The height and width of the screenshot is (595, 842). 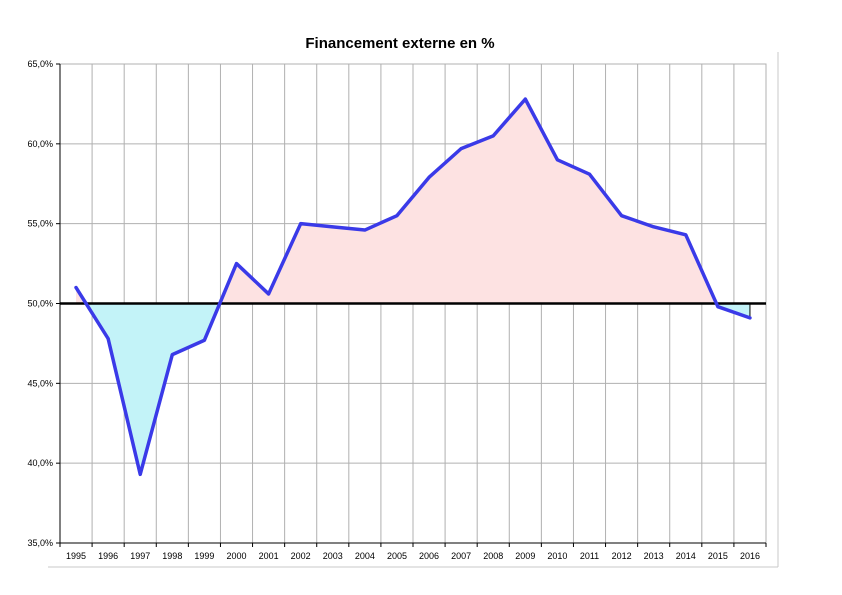 What do you see at coordinates (40, 383) in the screenshot?
I see `y-tick-label: 45,0%` at bounding box center [40, 383].